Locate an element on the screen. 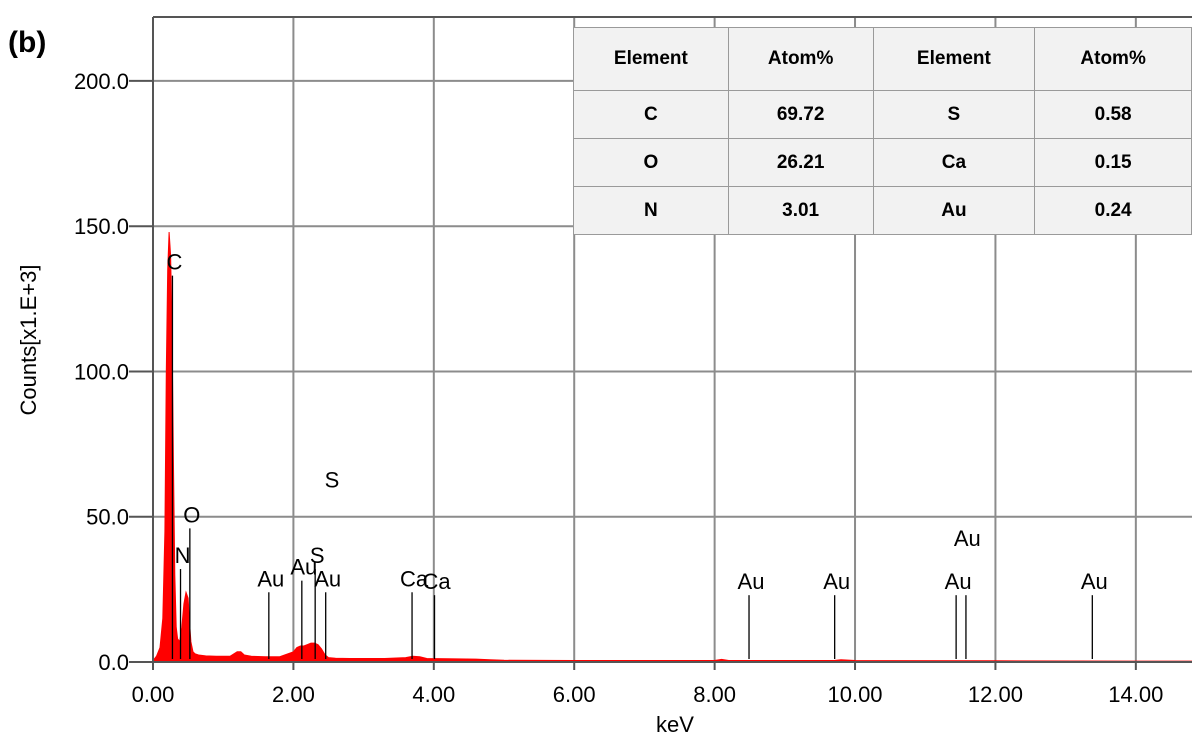 The height and width of the screenshot is (742, 1192). table-row: N 3.01 Au 0.24 is located at coordinates (882, 210).